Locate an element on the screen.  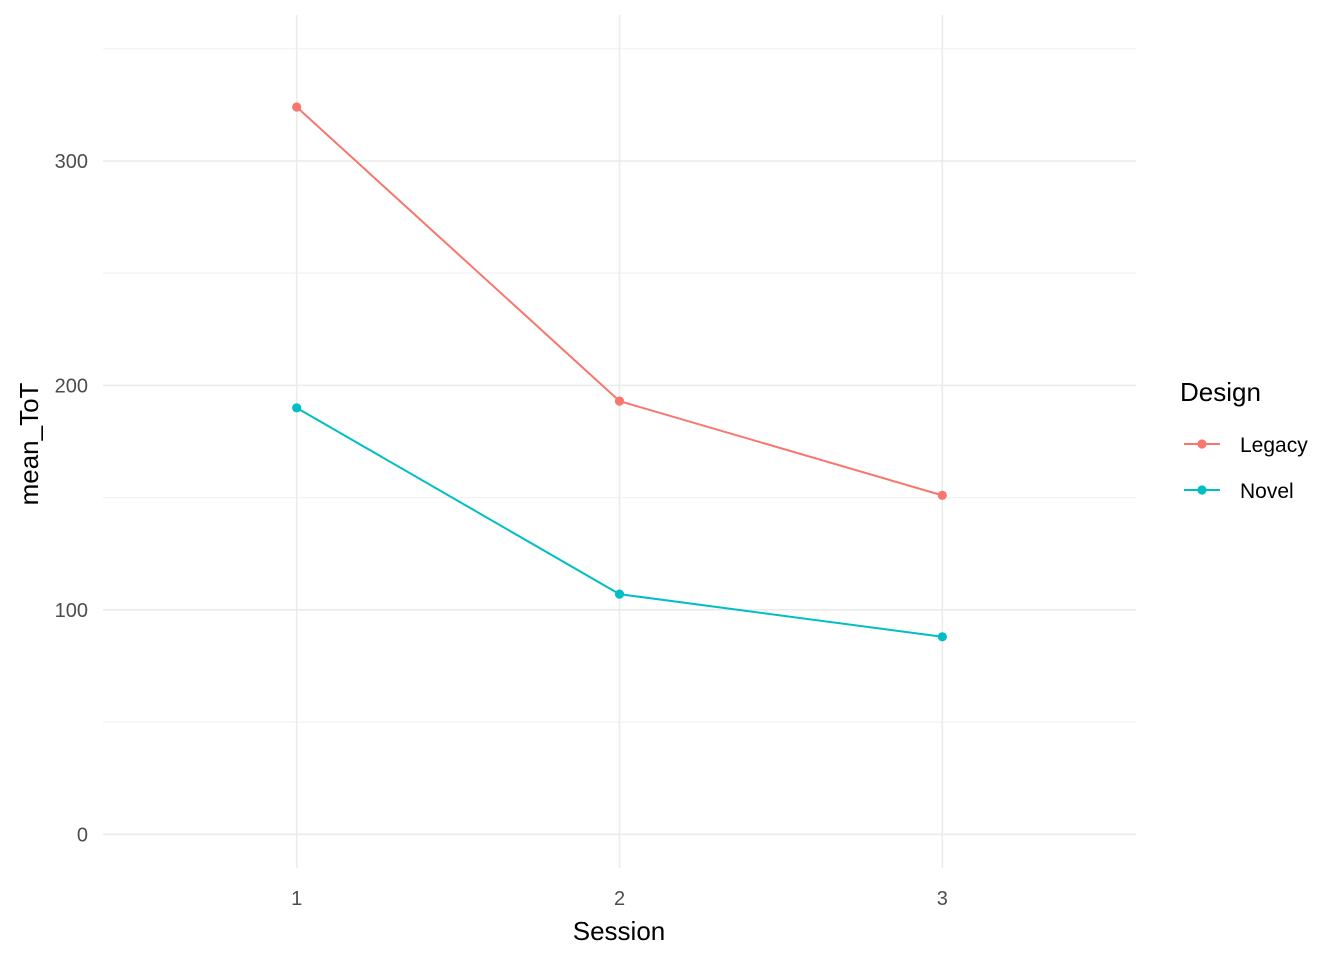
legend-label-legacy: Legacy is located at coordinates (1274, 445).